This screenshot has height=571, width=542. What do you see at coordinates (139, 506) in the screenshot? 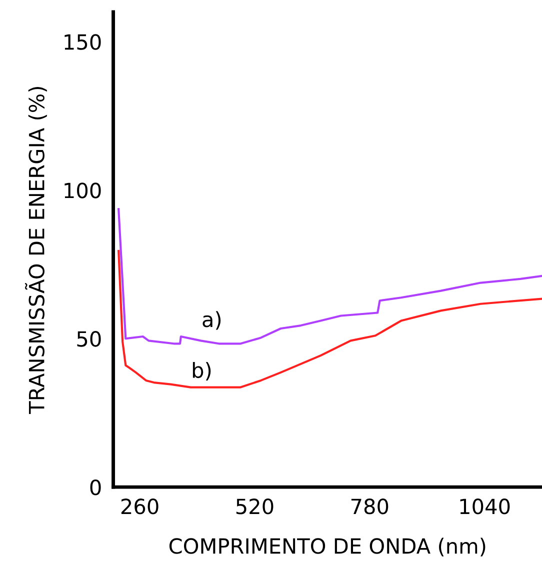
I see `x-tick-label: 260` at bounding box center [139, 506].